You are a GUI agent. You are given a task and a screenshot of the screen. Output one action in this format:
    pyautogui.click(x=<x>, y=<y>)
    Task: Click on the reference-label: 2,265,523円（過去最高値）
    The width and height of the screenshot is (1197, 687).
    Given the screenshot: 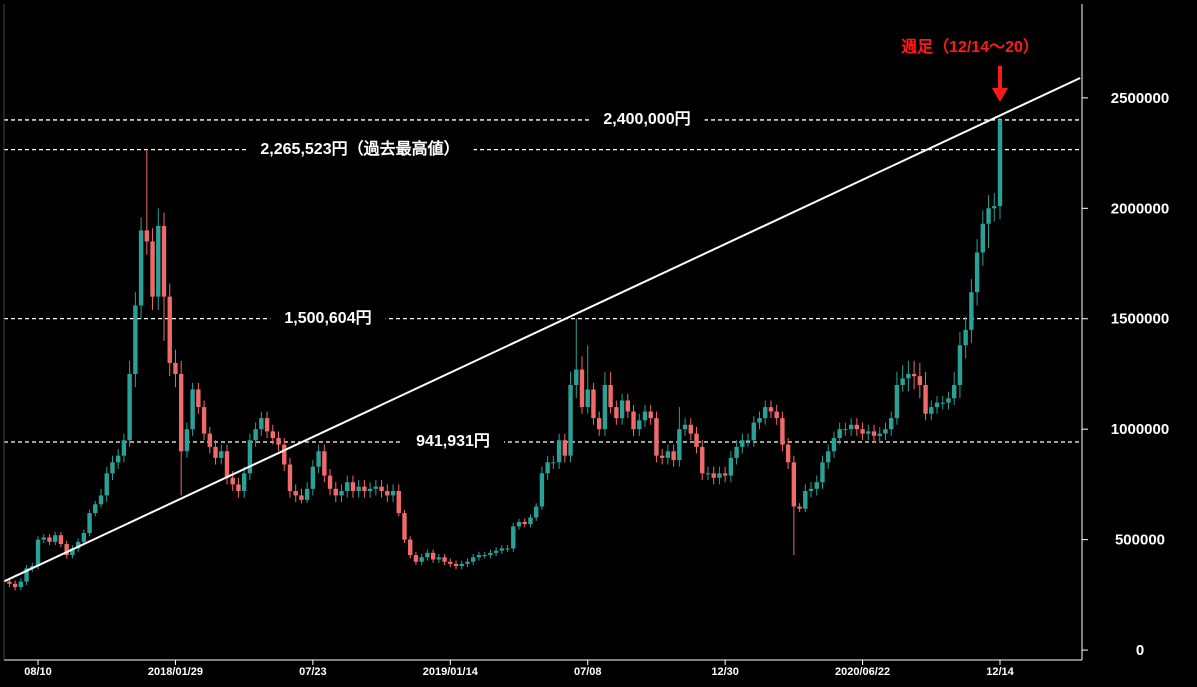 What is the action you would take?
    pyautogui.click(x=359, y=148)
    